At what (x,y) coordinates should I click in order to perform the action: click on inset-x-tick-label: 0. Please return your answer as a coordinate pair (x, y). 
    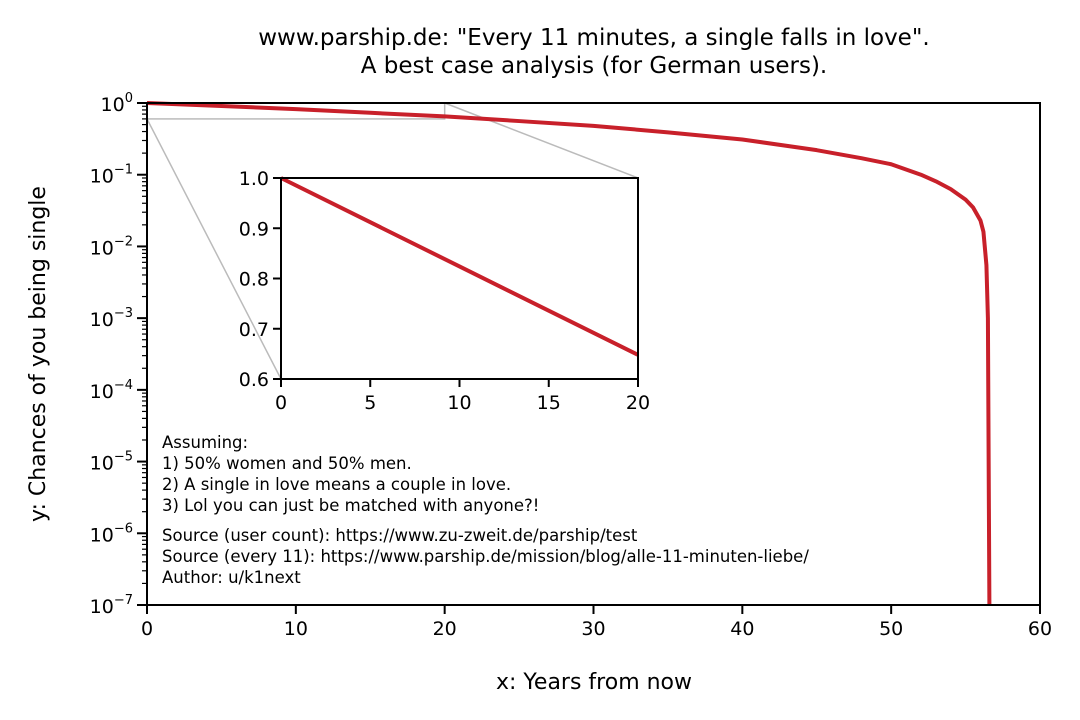
    Looking at the image, I should click on (281, 403).